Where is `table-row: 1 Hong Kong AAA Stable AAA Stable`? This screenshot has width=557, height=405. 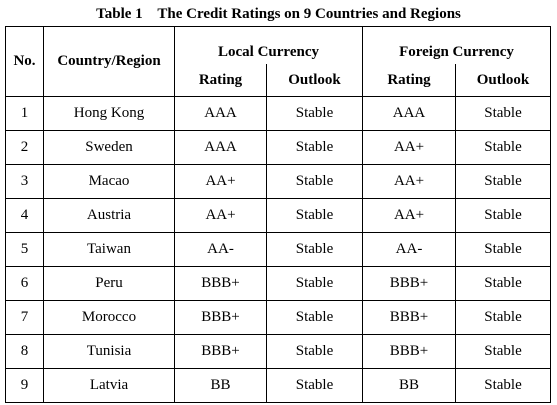
table-row: 1 Hong Kong AAA Stable AAA Stable is located at coordinates (278, 113).